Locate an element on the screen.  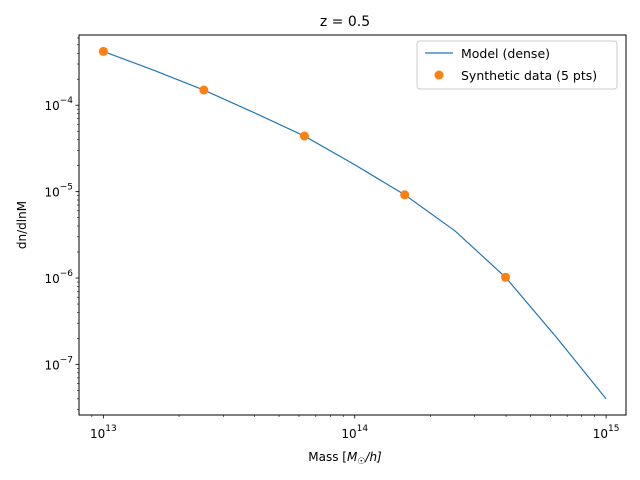
y-tick-label: 10⁻⁵ is located at coordinates (58, 191).